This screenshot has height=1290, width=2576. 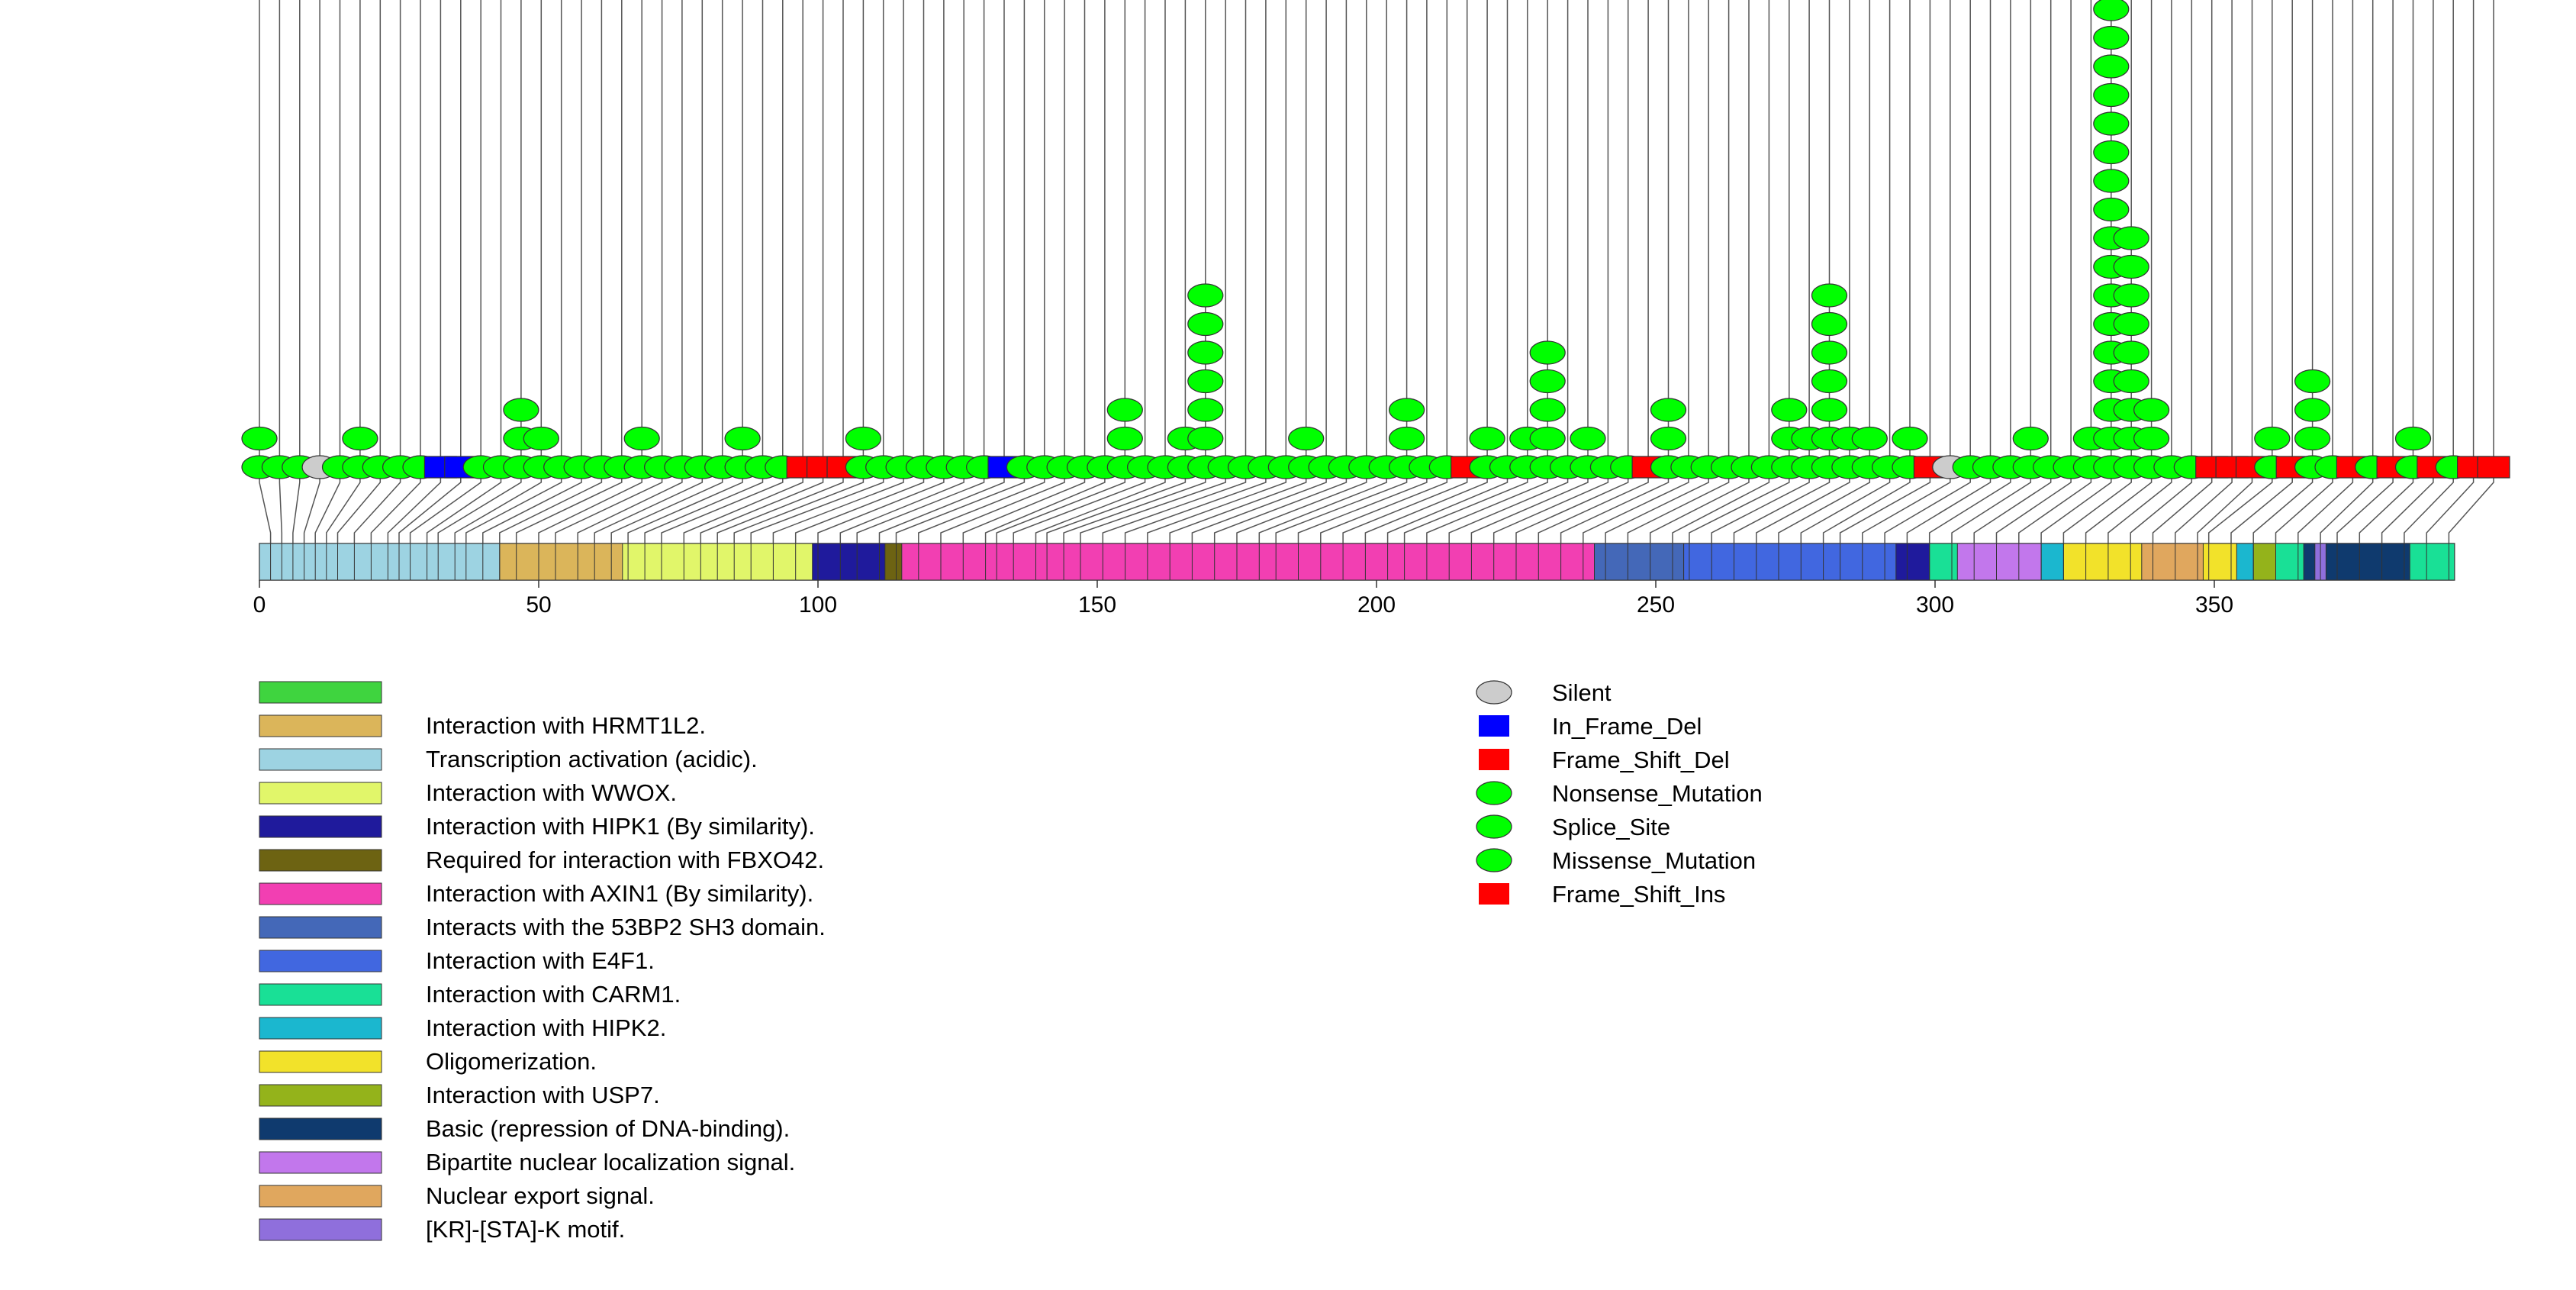 I want to click on domain-legend-label: Interaction with E4F1., so click(x=540, y=960).